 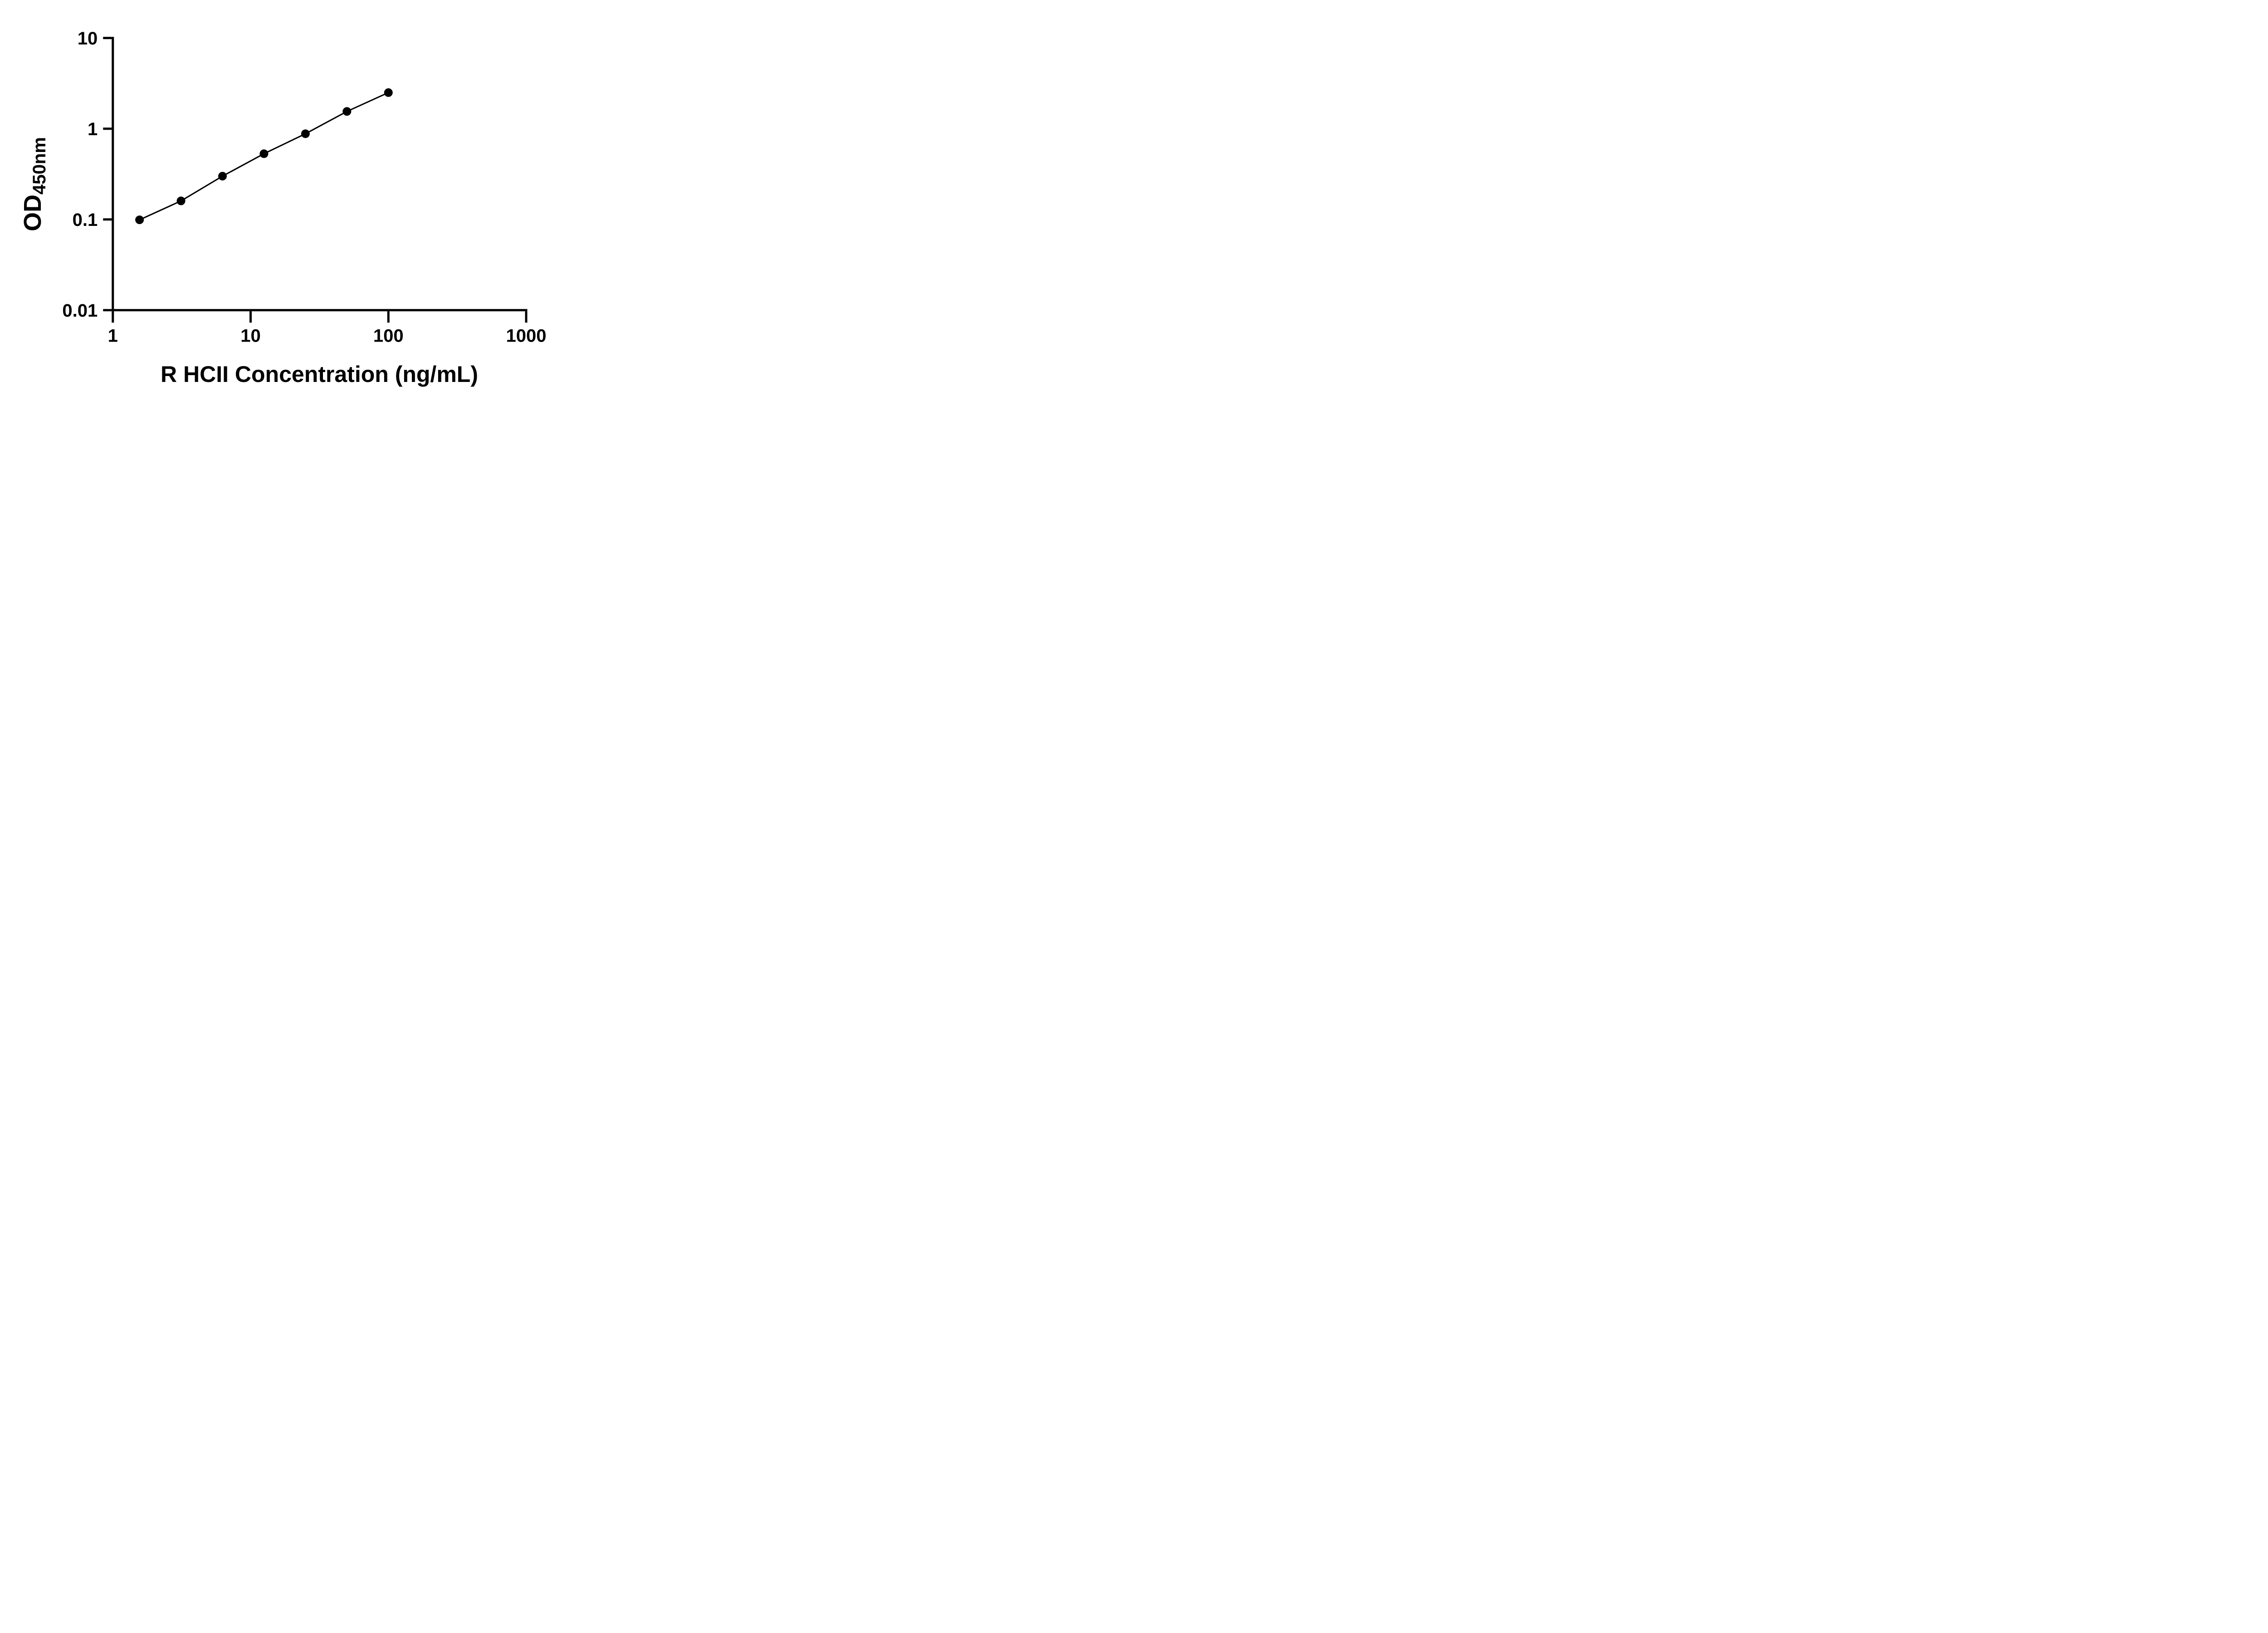 I want to click on axes: 1 10 100 1000 0.01 0.1 1 10, so click(x=304, y=187).